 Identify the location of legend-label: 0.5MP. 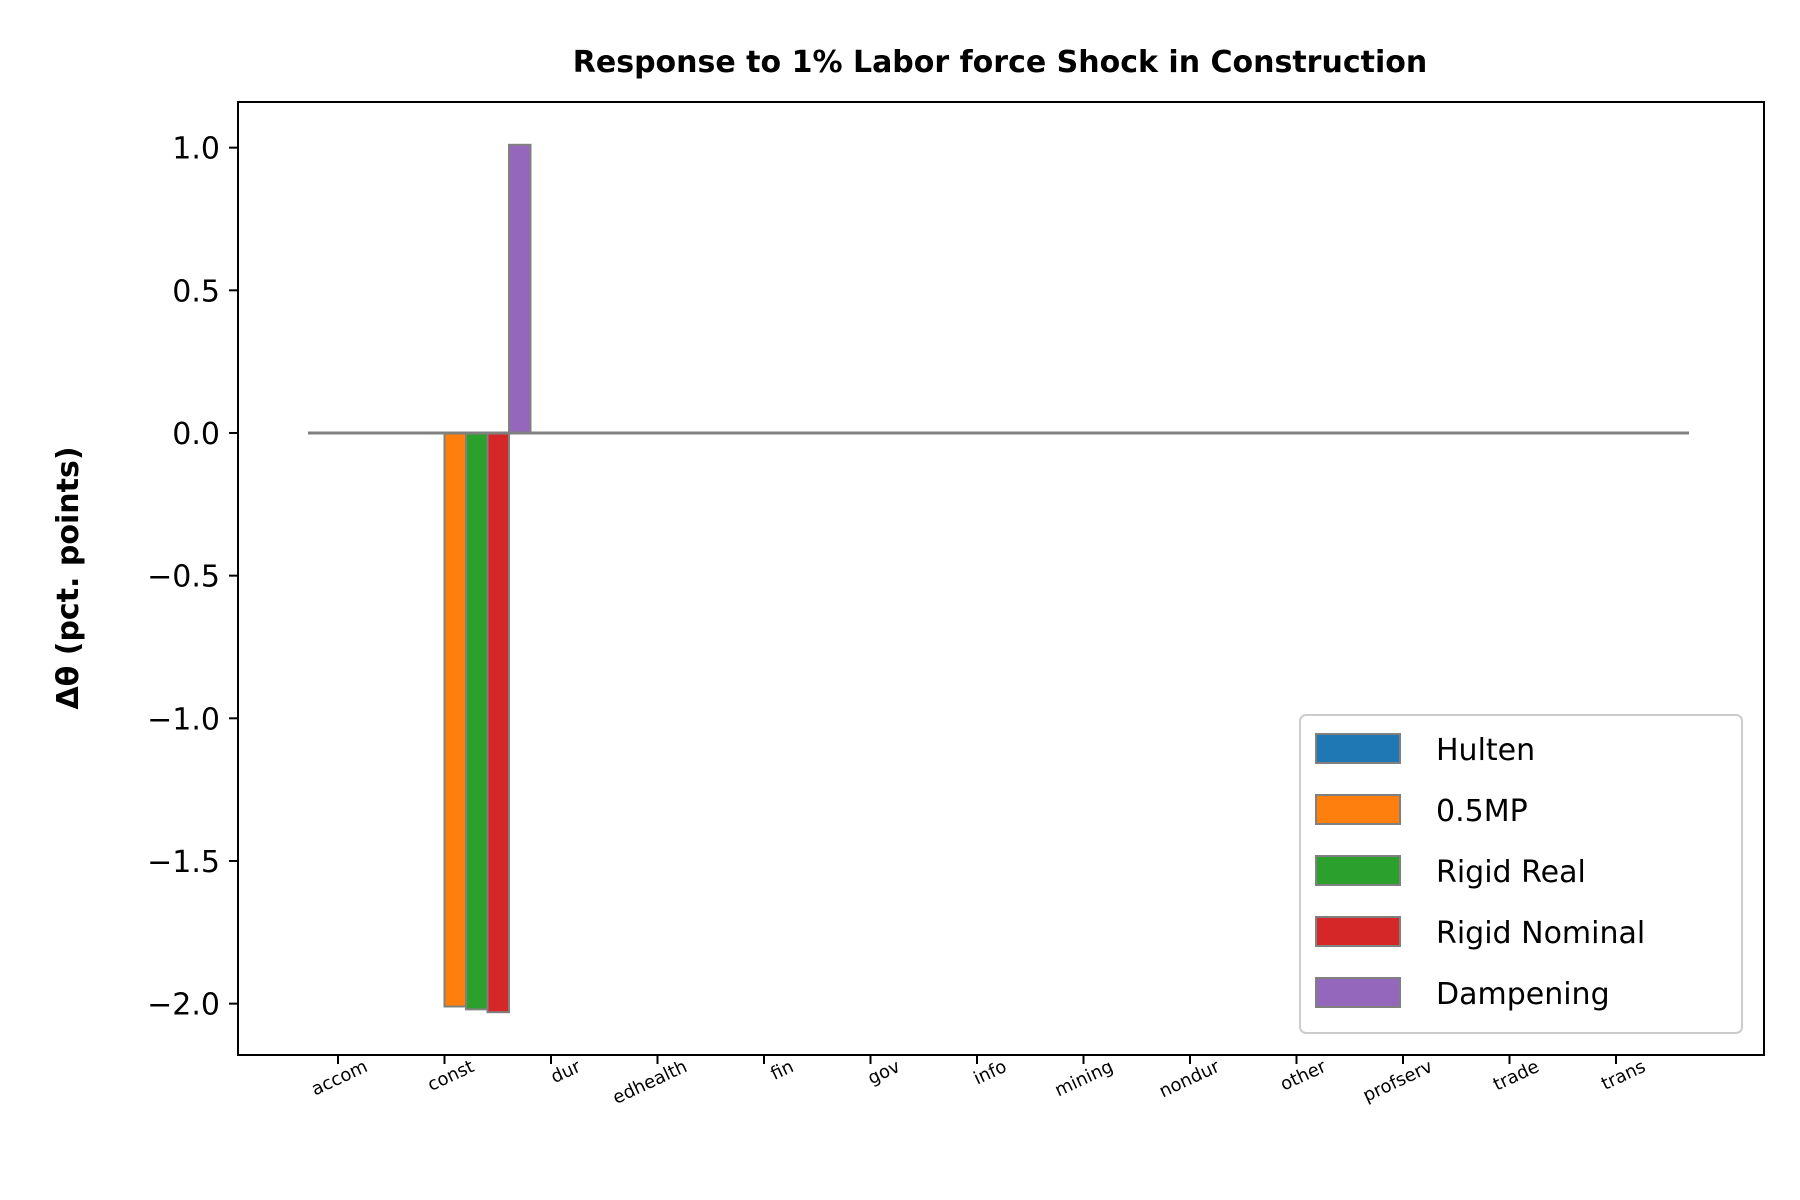
(1482, 811).